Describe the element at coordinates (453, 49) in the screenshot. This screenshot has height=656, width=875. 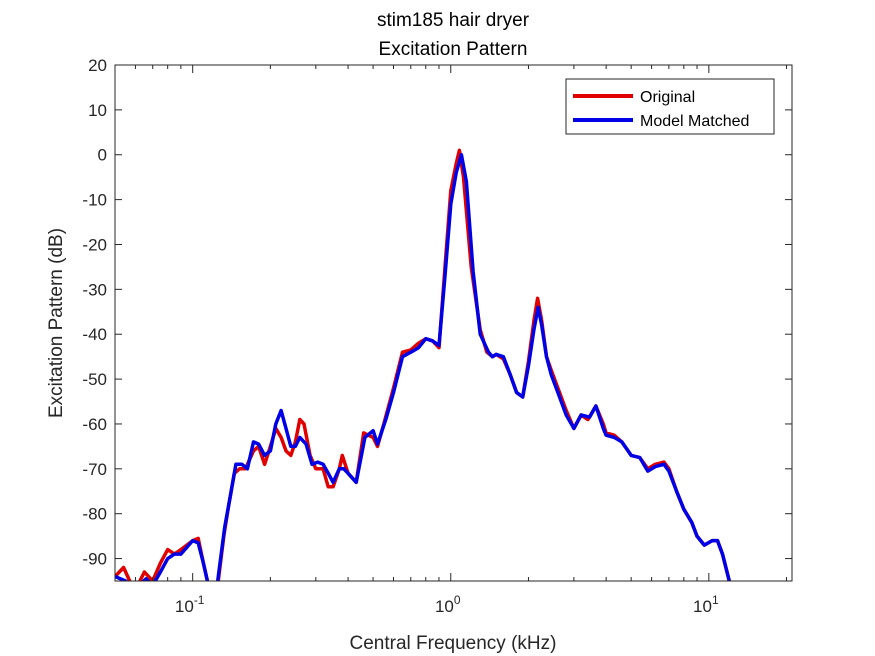
I see `chart-subtitle: Excitation Pattern` at that location.